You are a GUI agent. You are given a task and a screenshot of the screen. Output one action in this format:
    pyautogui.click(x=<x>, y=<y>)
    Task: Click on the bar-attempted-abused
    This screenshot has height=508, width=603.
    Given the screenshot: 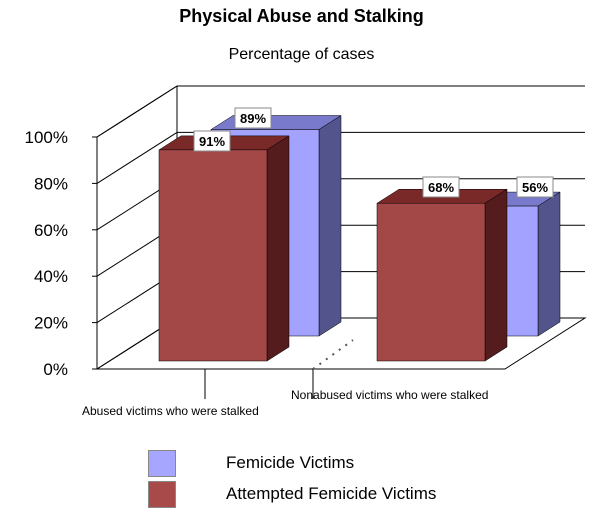 What is the action you would take?
    pyautogui.click(x=224, y=248)
    